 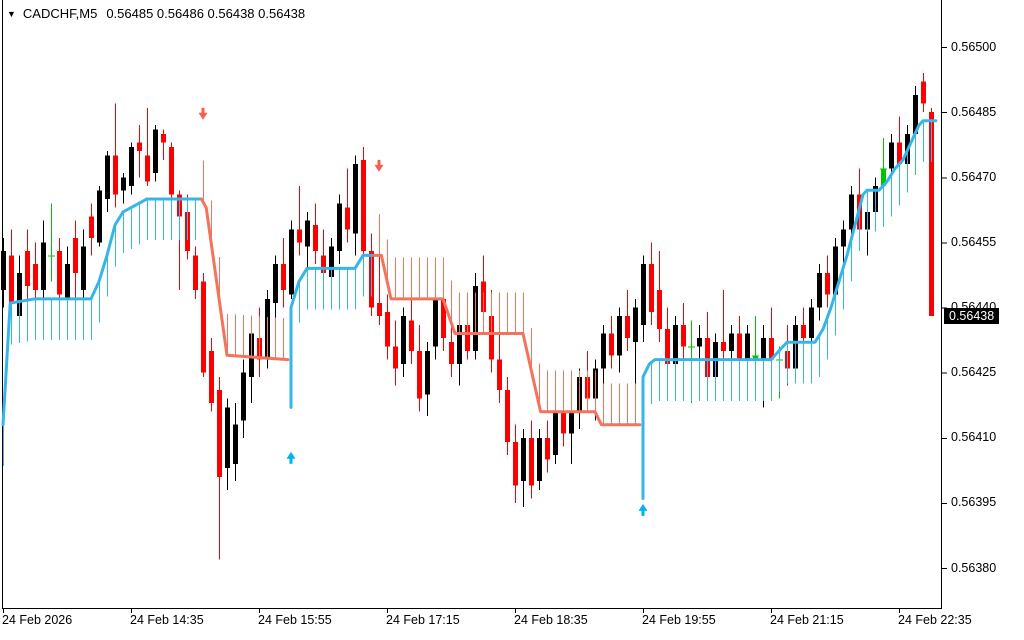 What do you see at coordinates (60, 13) in the screenshot?
I see `symbol-period-label: CADCHF,M5` at bounding box center [60, 13].